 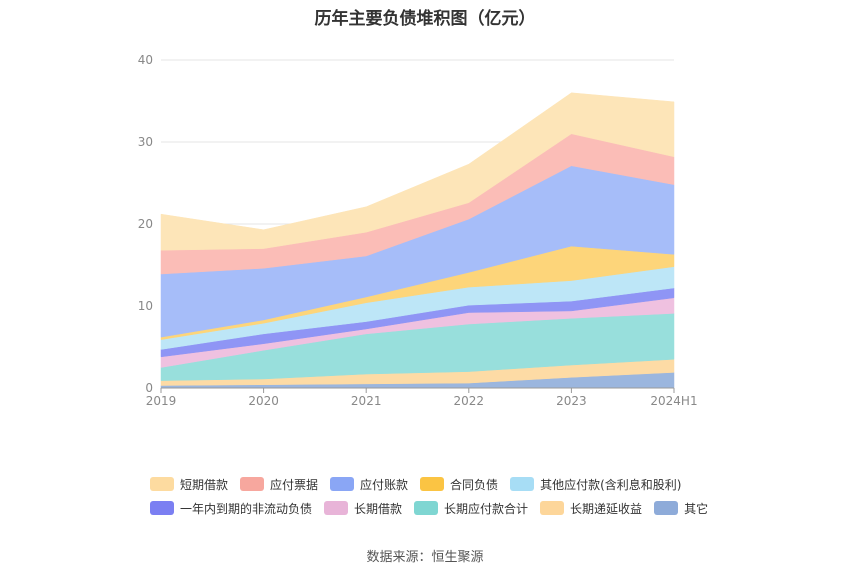 I want to click on legend-label: 合同负债, so click(x=474, y=484).